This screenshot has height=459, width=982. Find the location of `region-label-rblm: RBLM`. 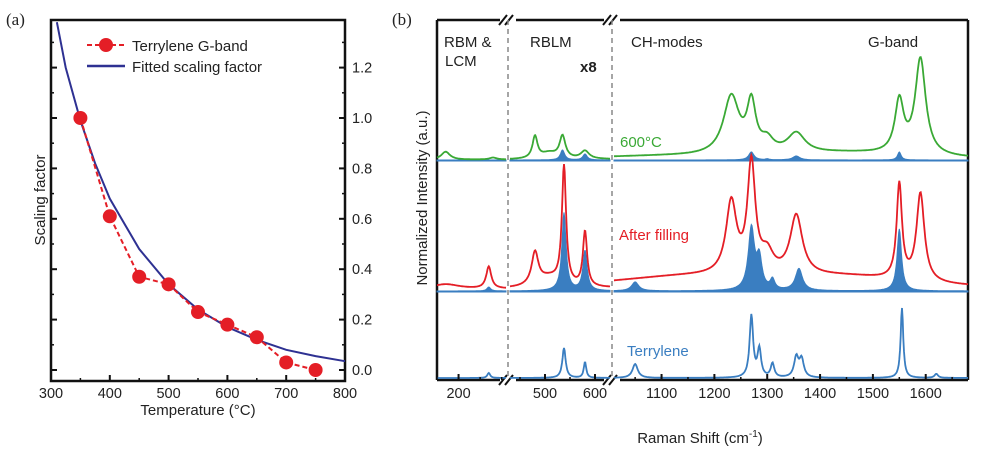

region-label-rblm: RBLM is located at coordinates (551, 42).